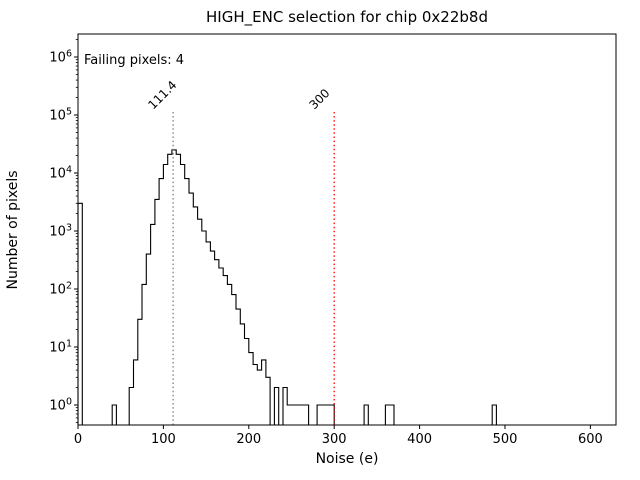 Image resolution: width=640 pixels, height=480 pixels. Describe the element at coordinates (60, 115) in the screenshot. I see `y-tick-label: 10⁵` at that location.